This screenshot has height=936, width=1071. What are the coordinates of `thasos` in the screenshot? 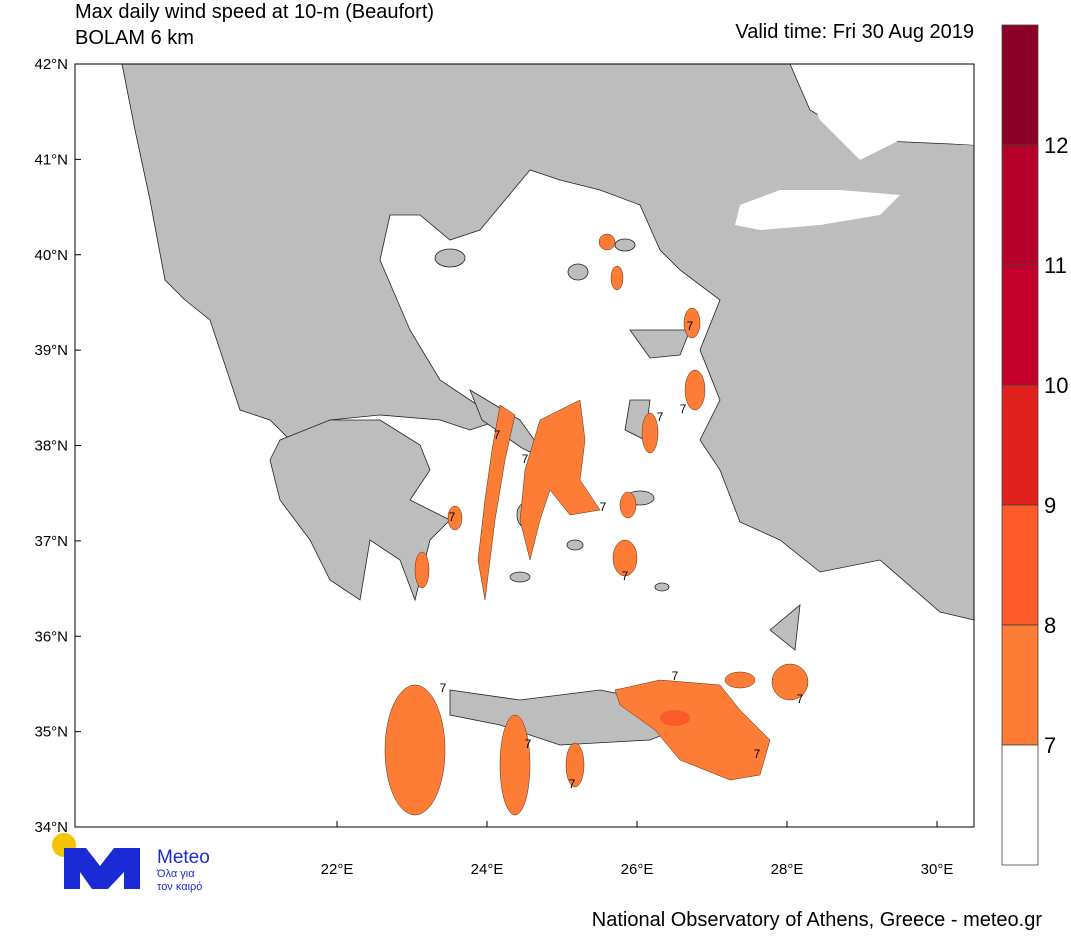 It's located at (450, 258).